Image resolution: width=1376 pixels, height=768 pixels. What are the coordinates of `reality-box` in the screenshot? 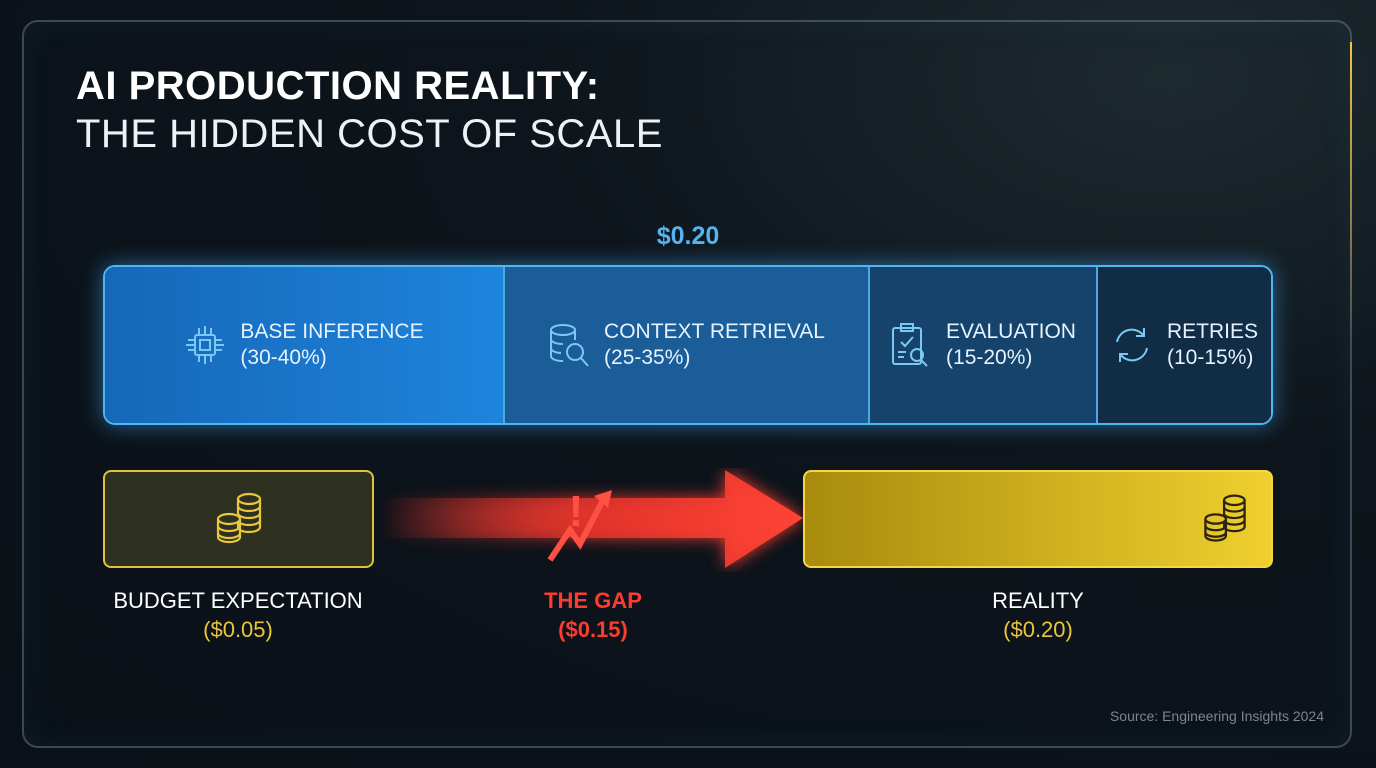 It's located at (1038, 519).